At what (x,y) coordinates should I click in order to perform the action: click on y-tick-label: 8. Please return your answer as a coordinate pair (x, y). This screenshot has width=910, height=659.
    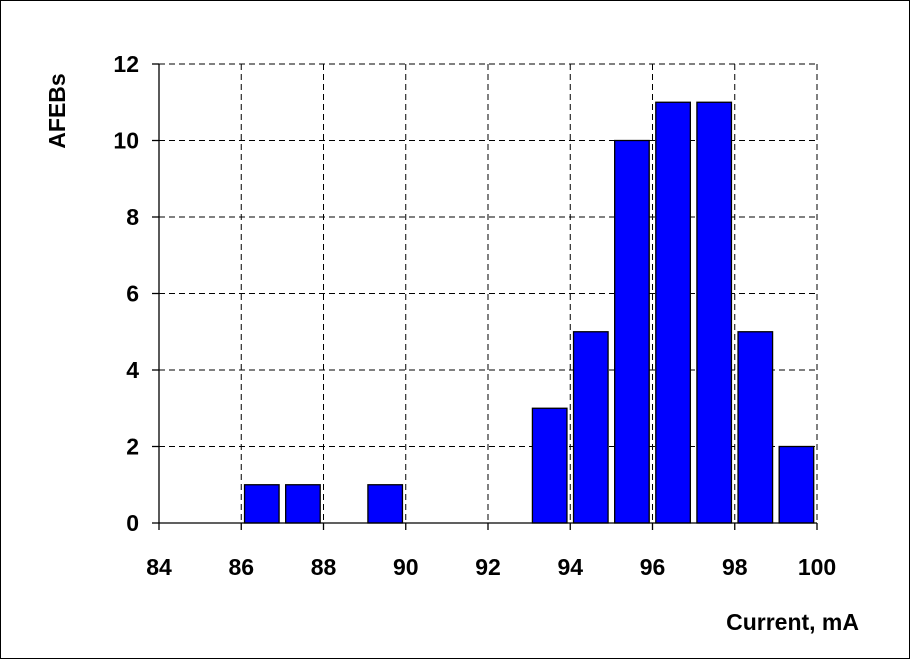
    Looking at the image, I should click on (132, 217).